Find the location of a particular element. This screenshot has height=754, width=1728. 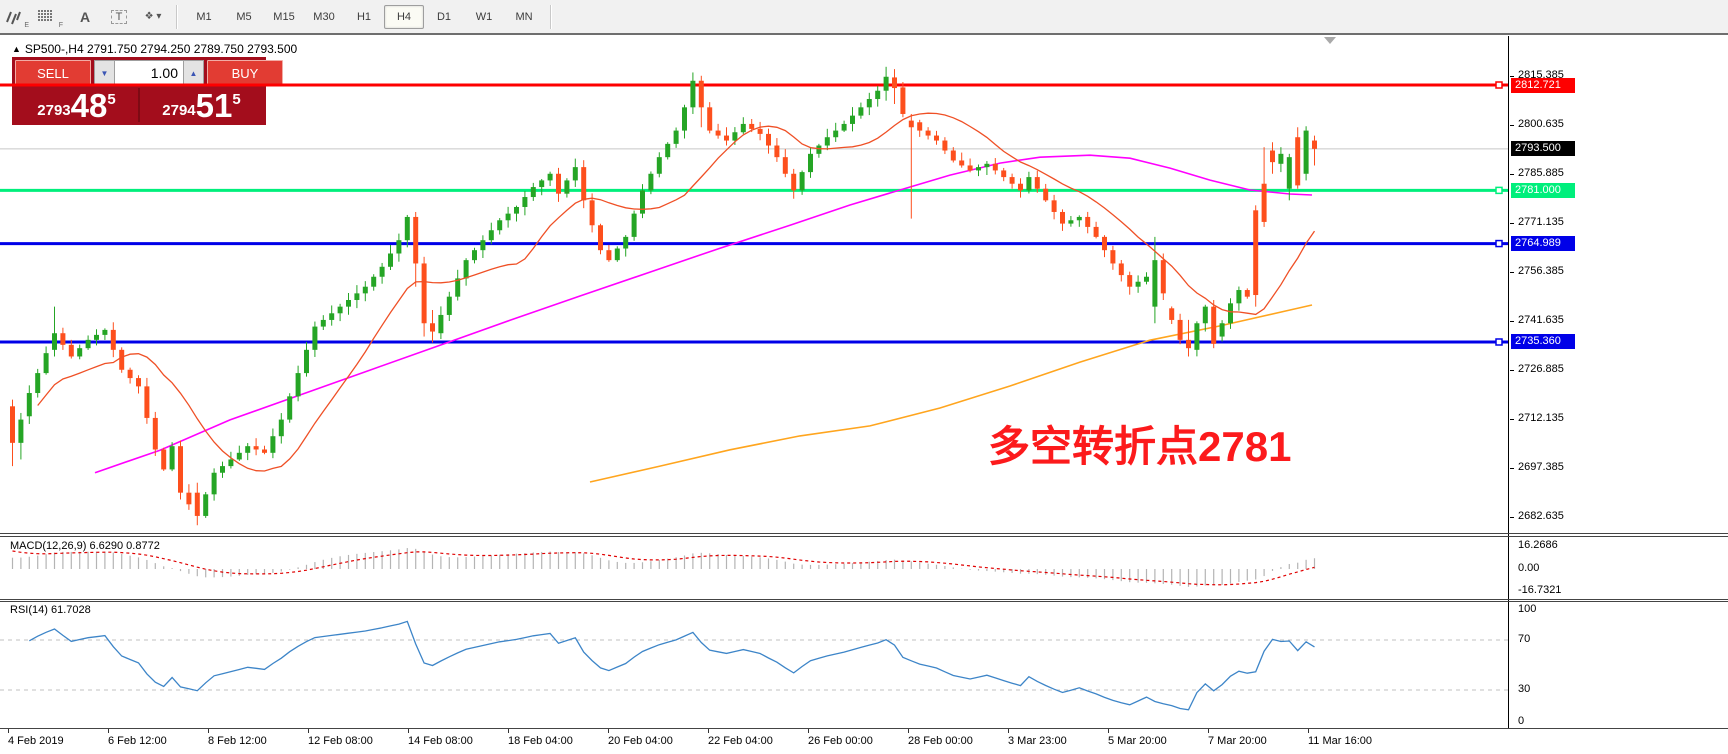

chart-text-annotation: 多空转折点2781 is located at coordinates (1140, 446).